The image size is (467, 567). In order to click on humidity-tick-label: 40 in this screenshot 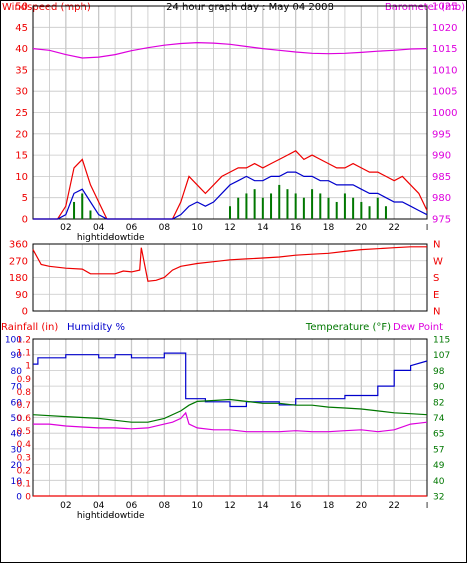, I will do `click(17, 435)`.